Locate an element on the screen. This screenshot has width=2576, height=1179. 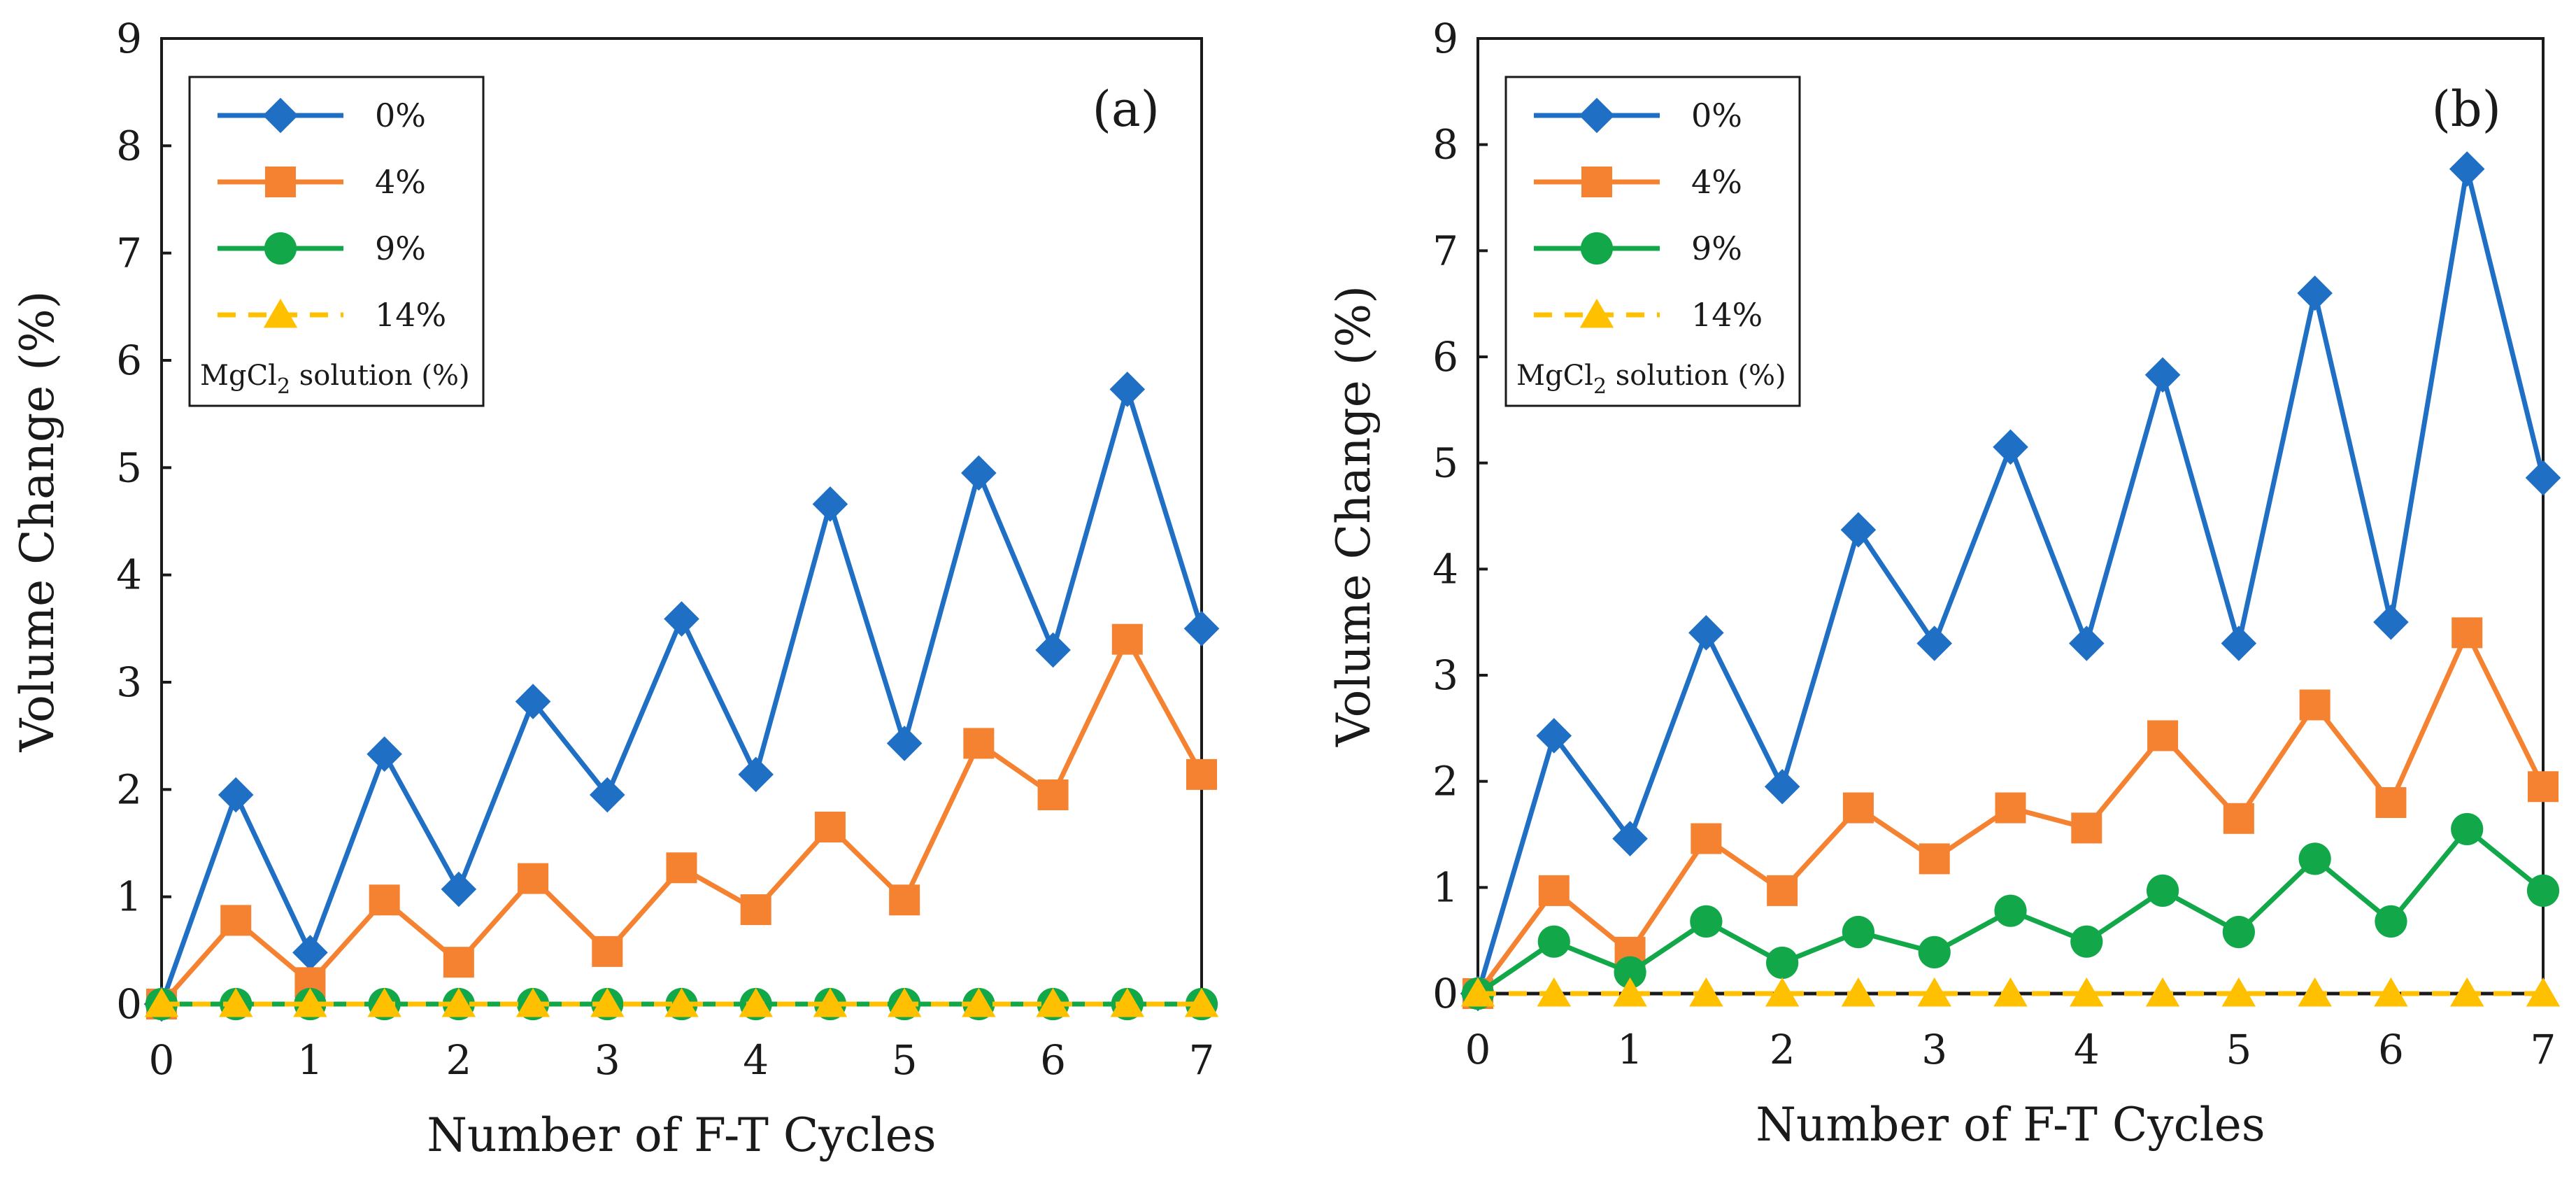
legend-box is located at coordinates (336, 242).